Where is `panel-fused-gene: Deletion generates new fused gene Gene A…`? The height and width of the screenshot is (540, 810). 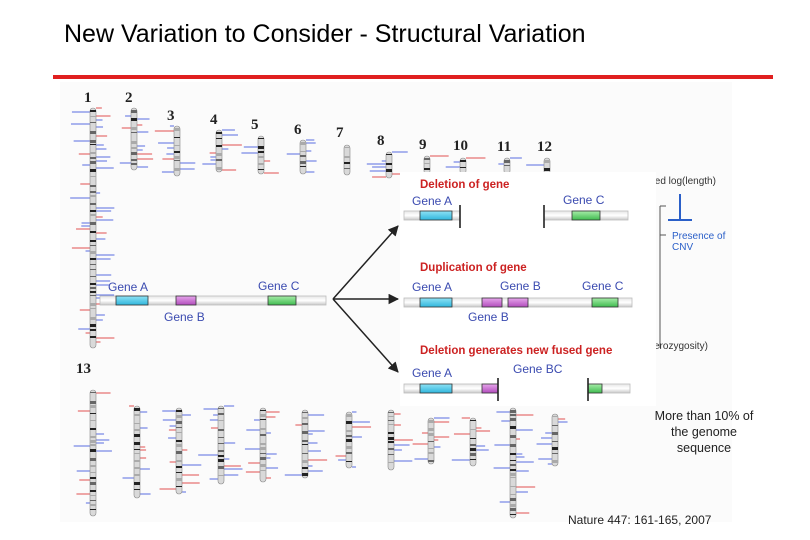 panel-fused-gene: Deletion generates new fused gene Gene A… is located at coordinates (517, 373).